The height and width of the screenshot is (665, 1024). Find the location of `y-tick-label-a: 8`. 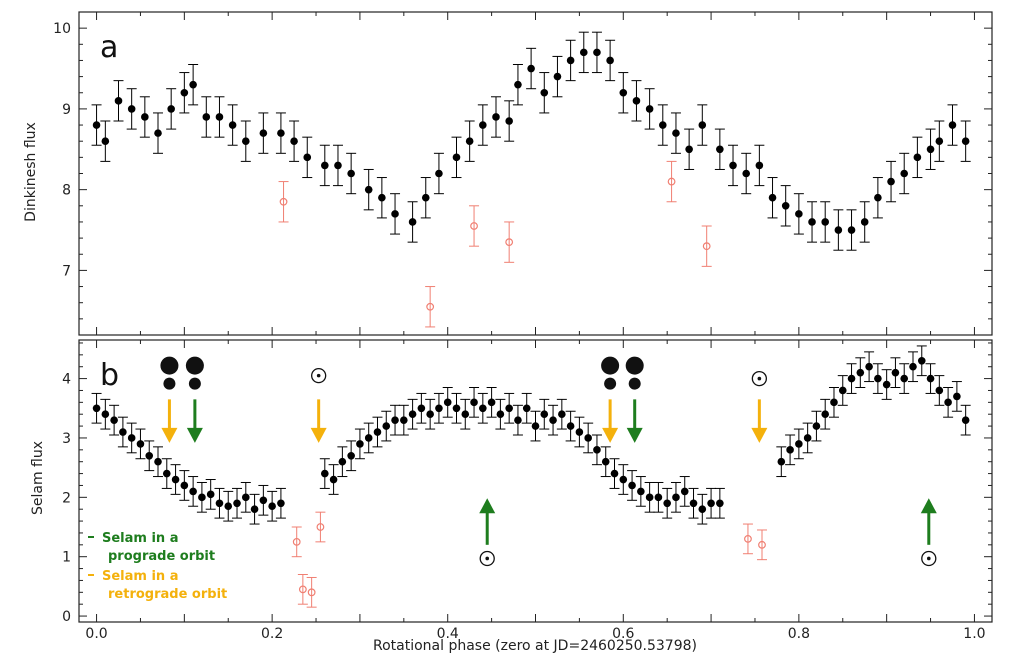

y-tick-label-a: 8 is located at coordinates (66, 191).